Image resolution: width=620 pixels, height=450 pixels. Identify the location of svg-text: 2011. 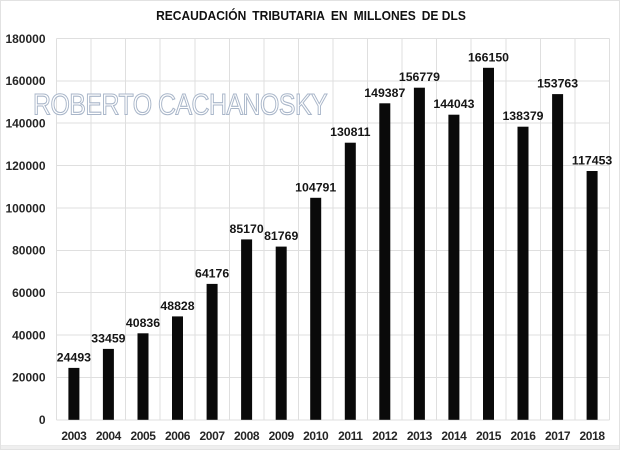
(350, 436).